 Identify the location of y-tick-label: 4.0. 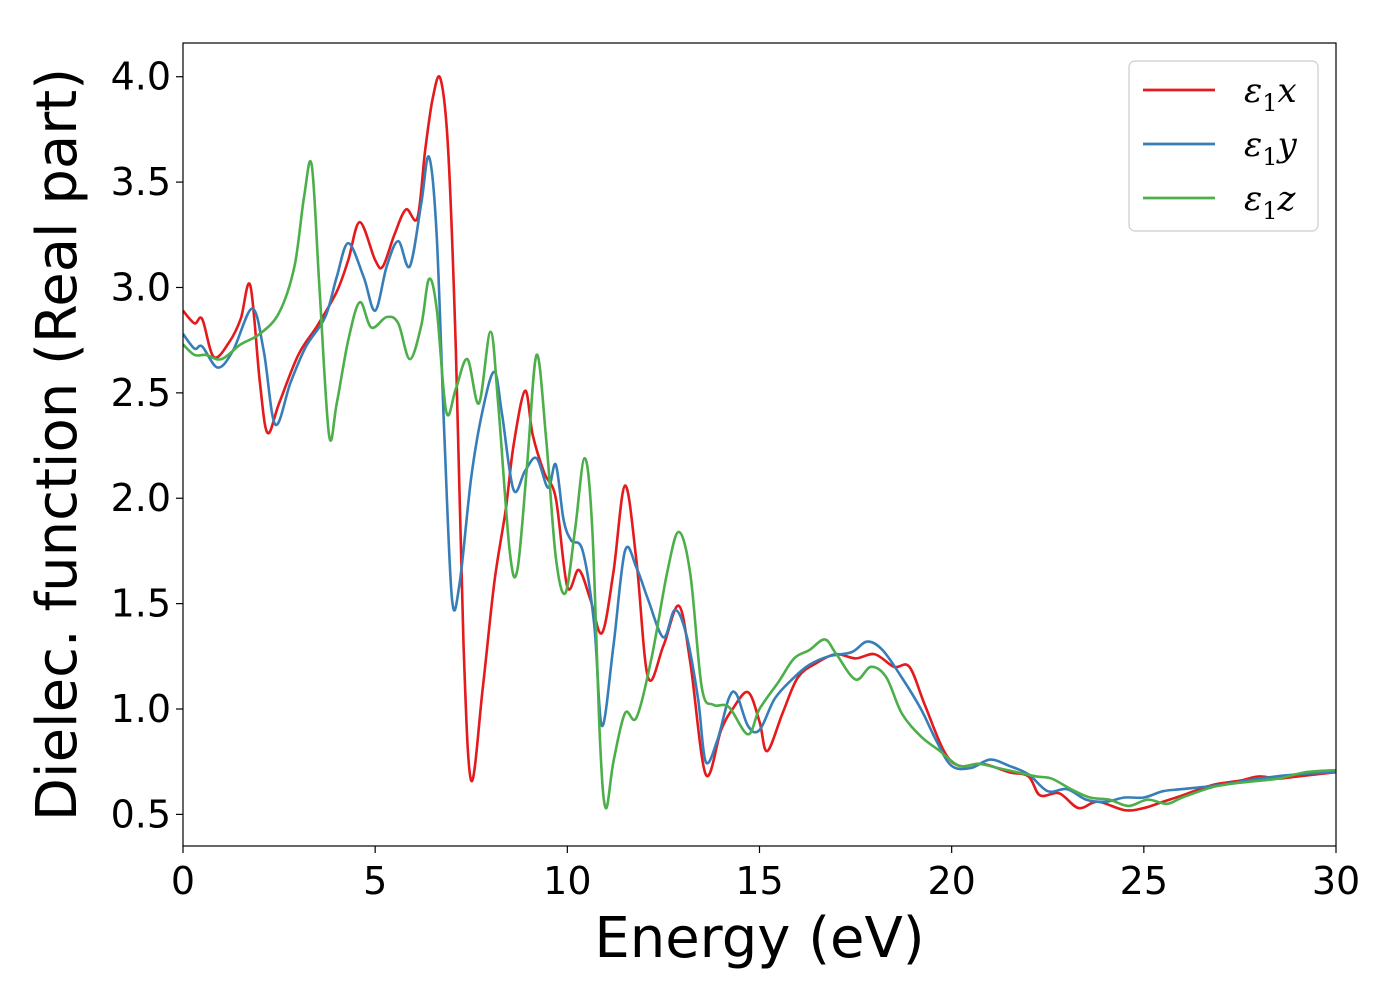
(141, 77).